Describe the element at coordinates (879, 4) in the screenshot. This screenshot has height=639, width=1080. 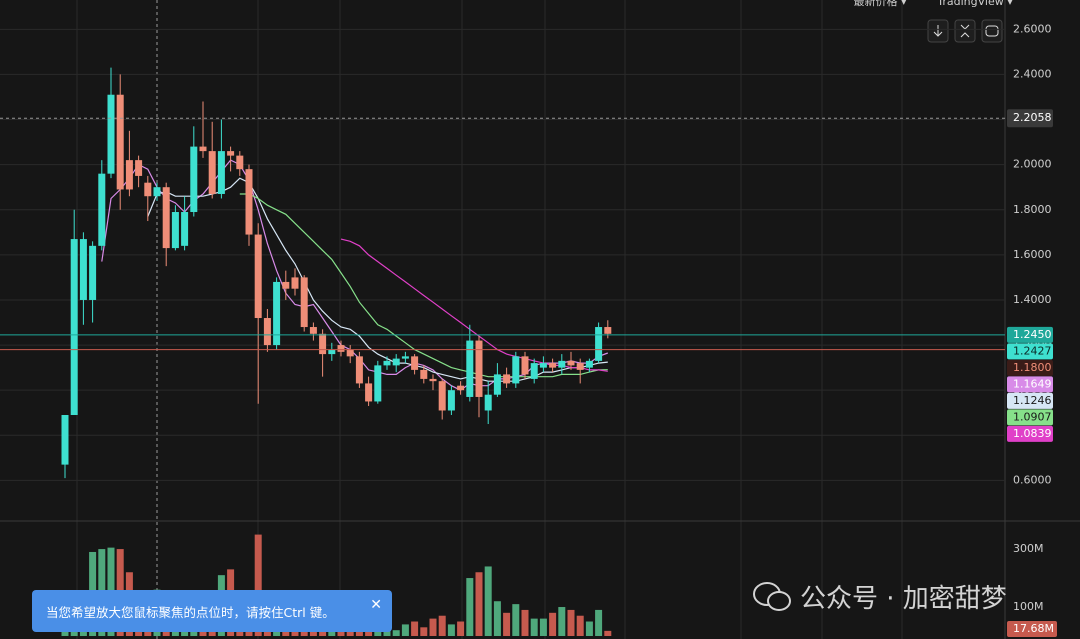
I see `header-price-mode: 最新价格 ▾` at that location.